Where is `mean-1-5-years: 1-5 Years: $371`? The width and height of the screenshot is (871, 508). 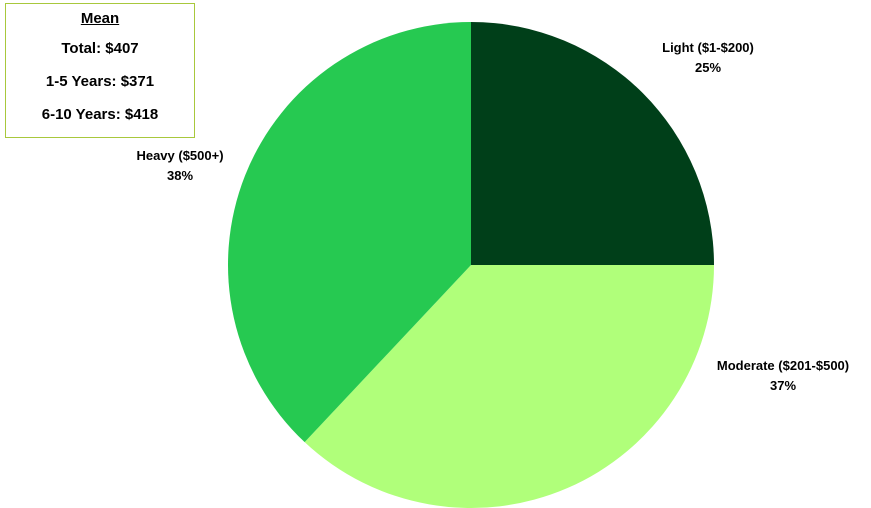 mean-1-5-years: 1-5 Years: $371 is located at coordinates (100, 81).